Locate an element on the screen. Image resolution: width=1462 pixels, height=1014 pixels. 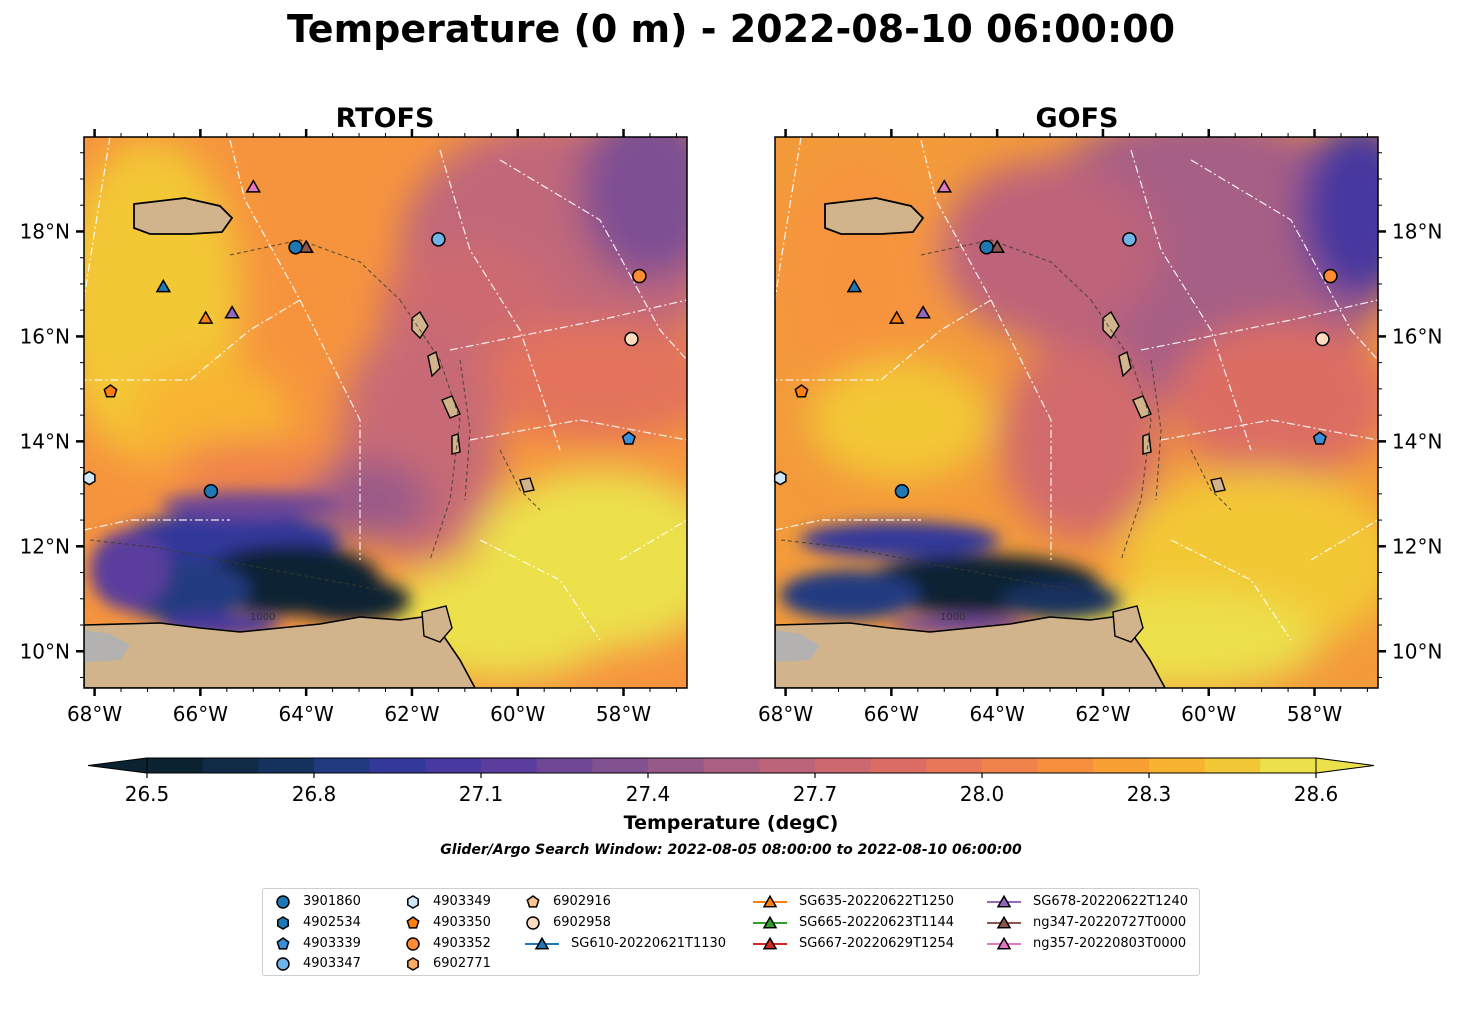
colorbar-tick-label: 27.1 is located at coordinates (481, 794).